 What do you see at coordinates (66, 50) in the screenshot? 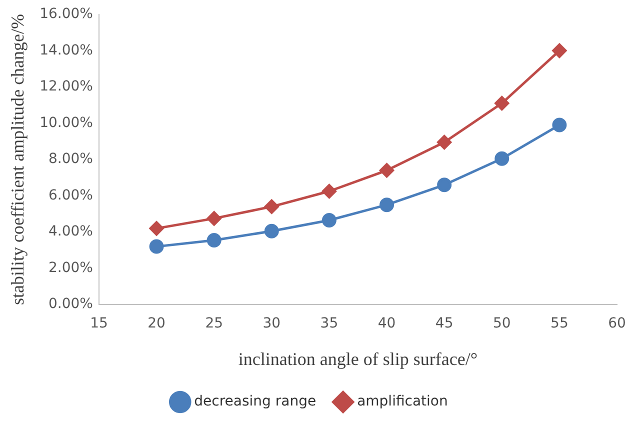
I see `y-tick-label: 14.00%` at bounding box center [66, 50].